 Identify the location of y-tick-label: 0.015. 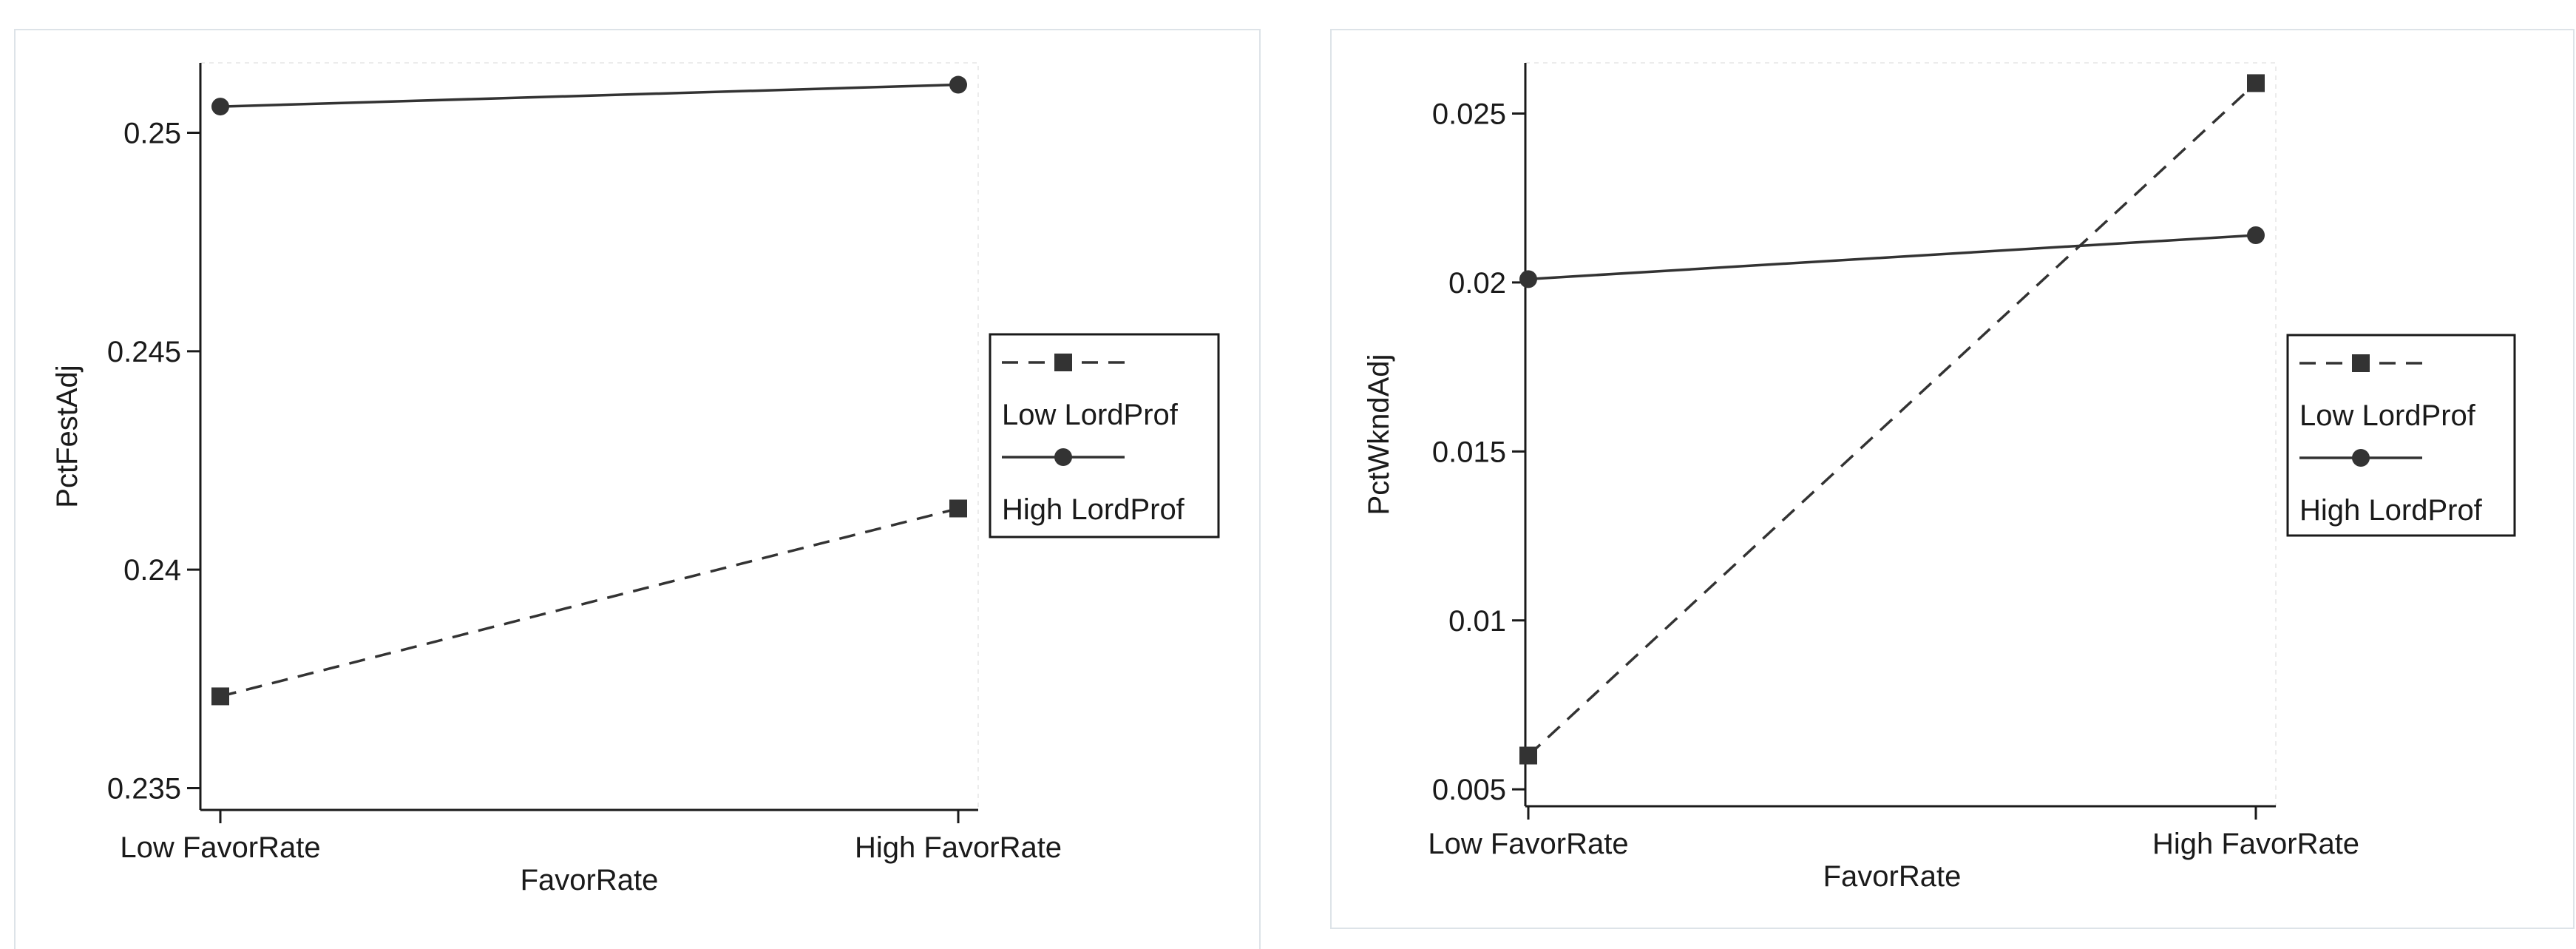
(1469, 452).